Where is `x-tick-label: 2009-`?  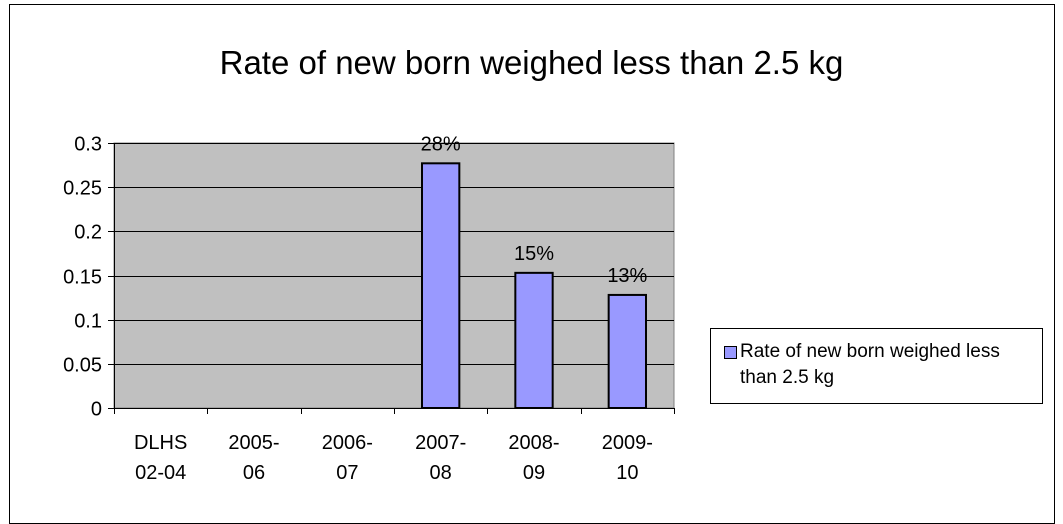
x-tick-label: 2009- is located at coordinates (627, 443).